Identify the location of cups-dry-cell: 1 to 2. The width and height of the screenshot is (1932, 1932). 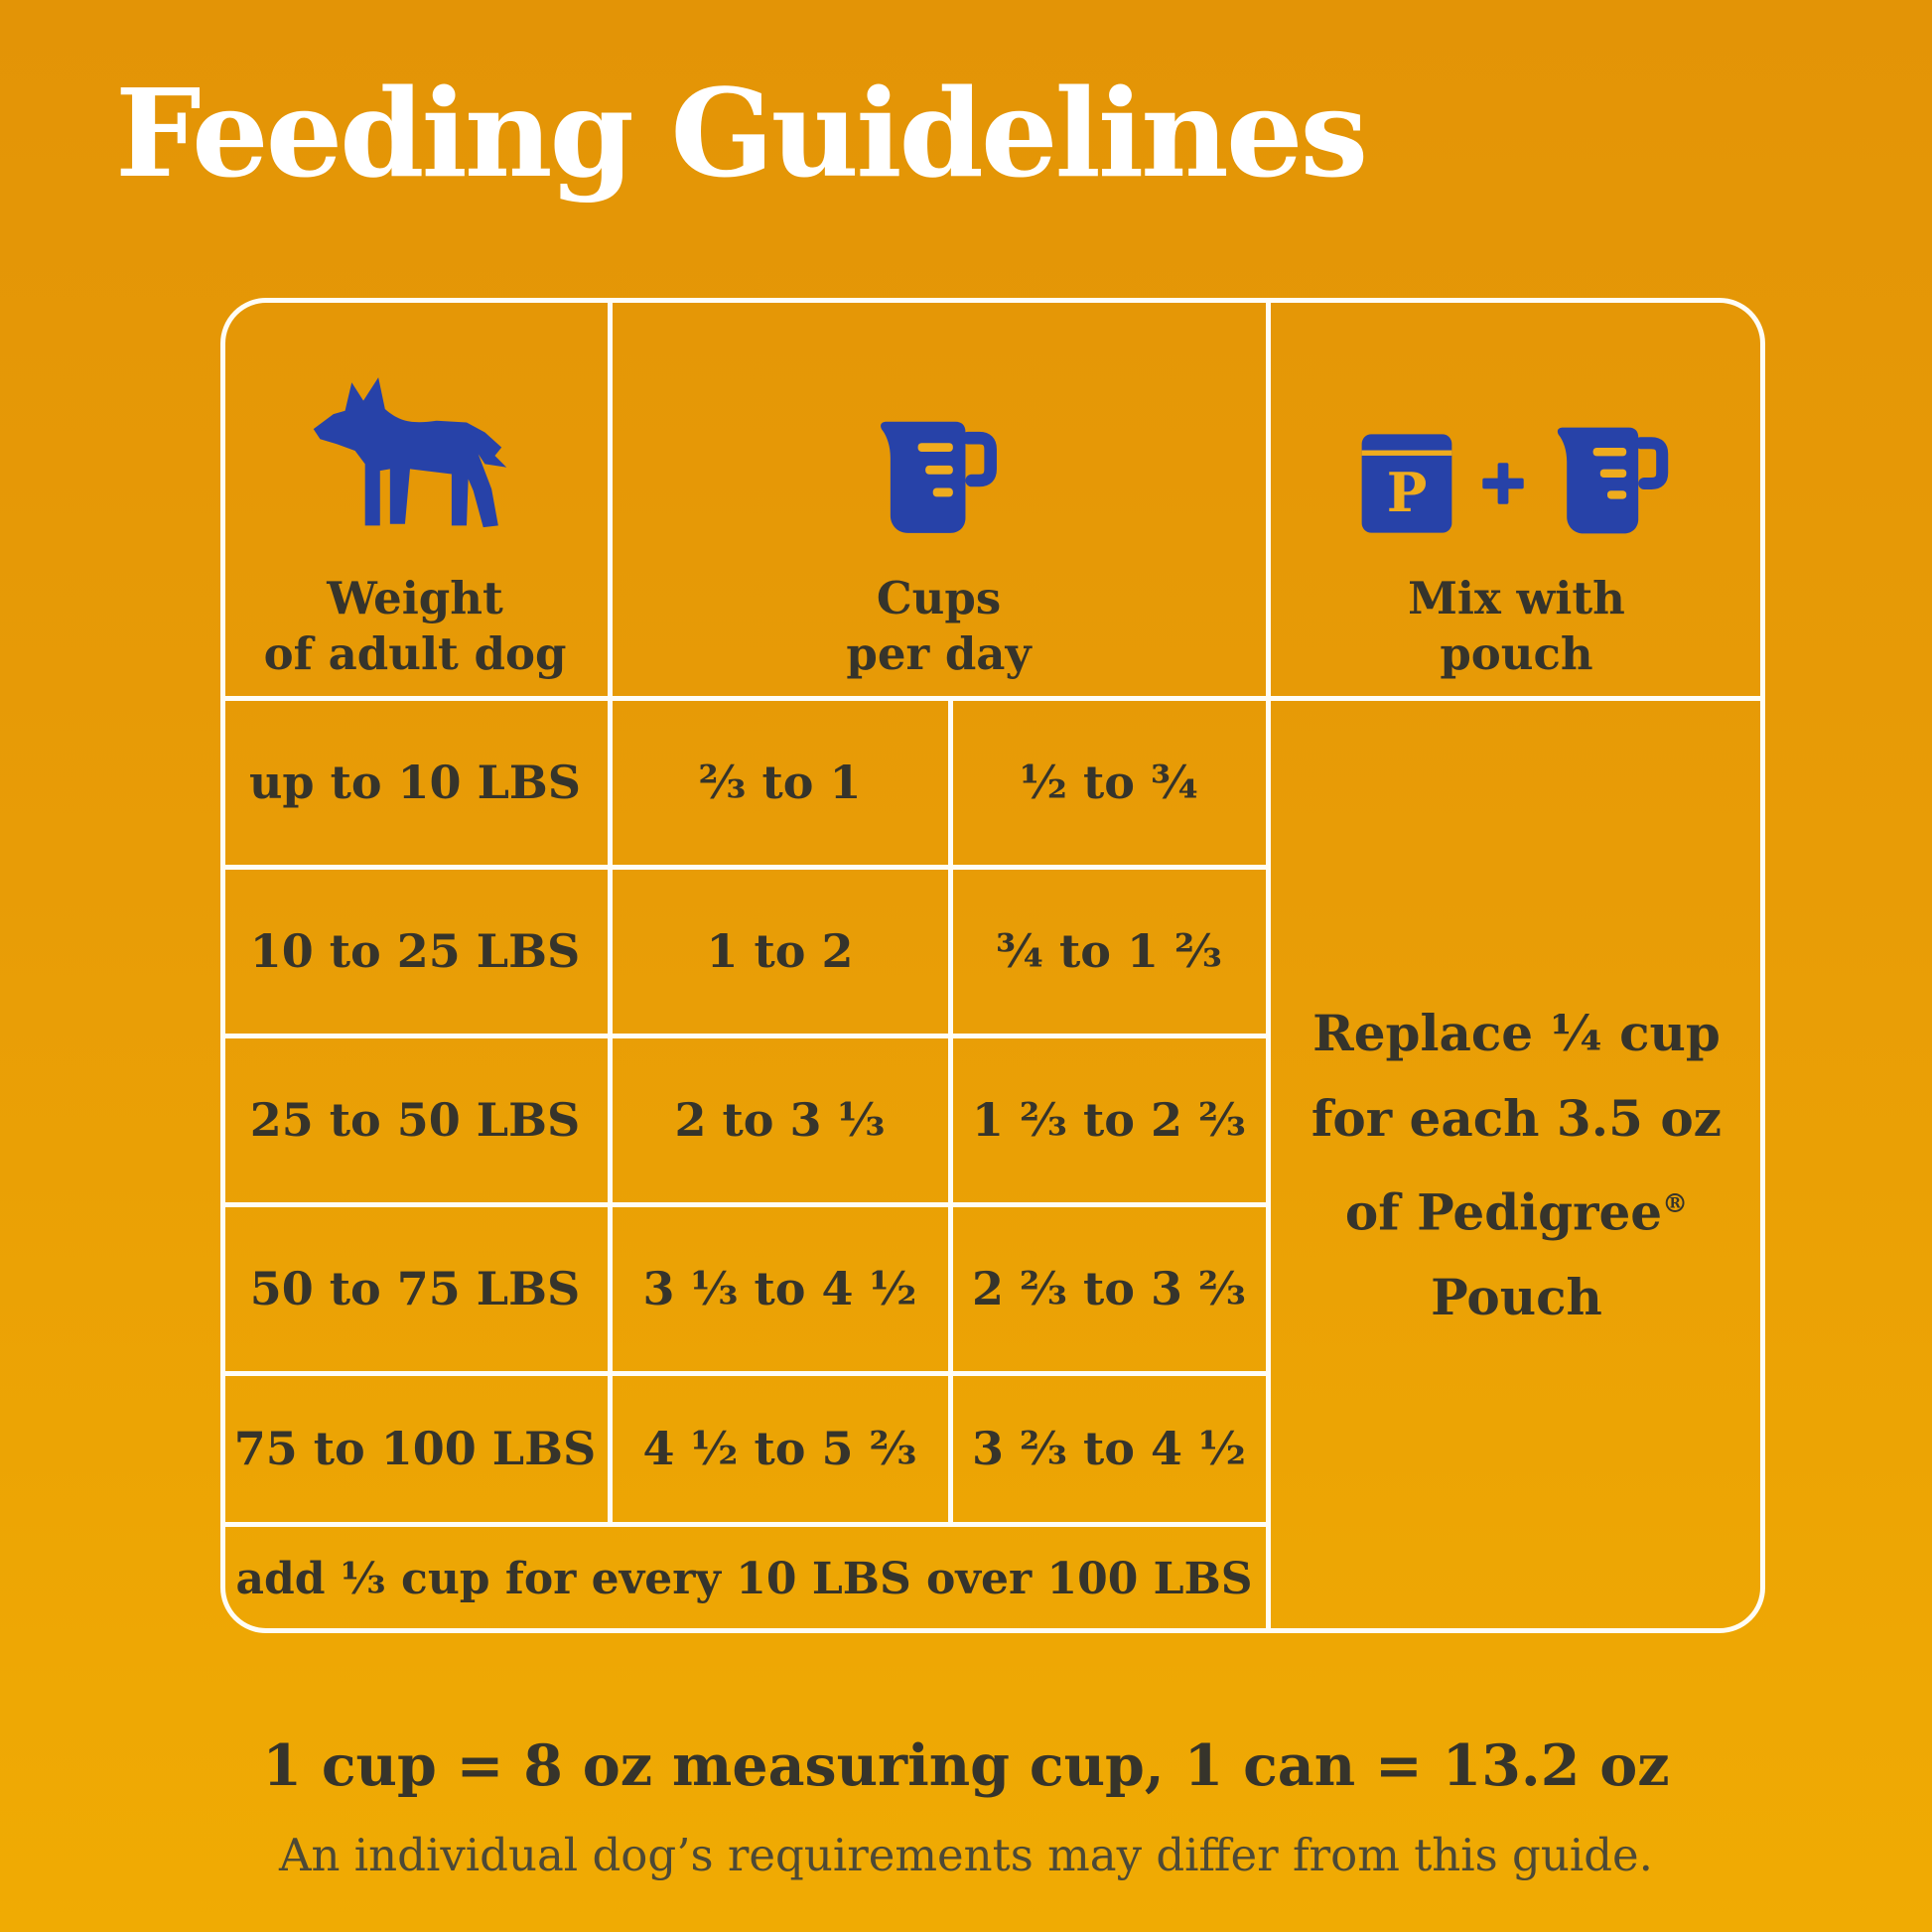
(780, 951).